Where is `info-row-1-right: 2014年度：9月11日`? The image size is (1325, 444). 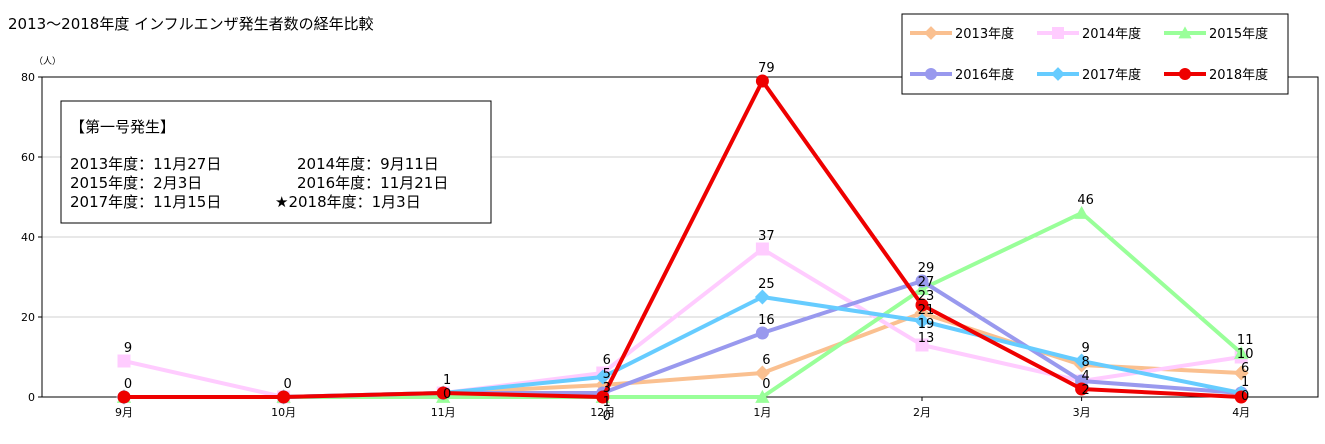
info-row-1-right: 2014年度：9月11日 is located at coordinates (368, 164).